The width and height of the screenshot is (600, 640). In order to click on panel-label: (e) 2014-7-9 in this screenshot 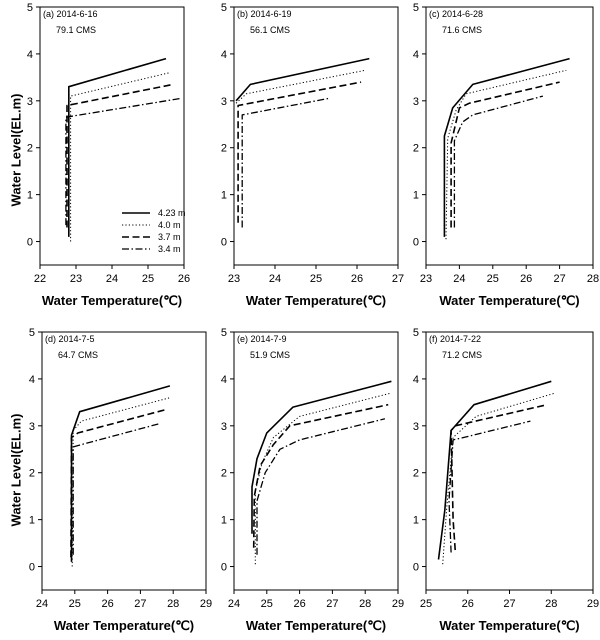, I will do `click(262, 339)`.